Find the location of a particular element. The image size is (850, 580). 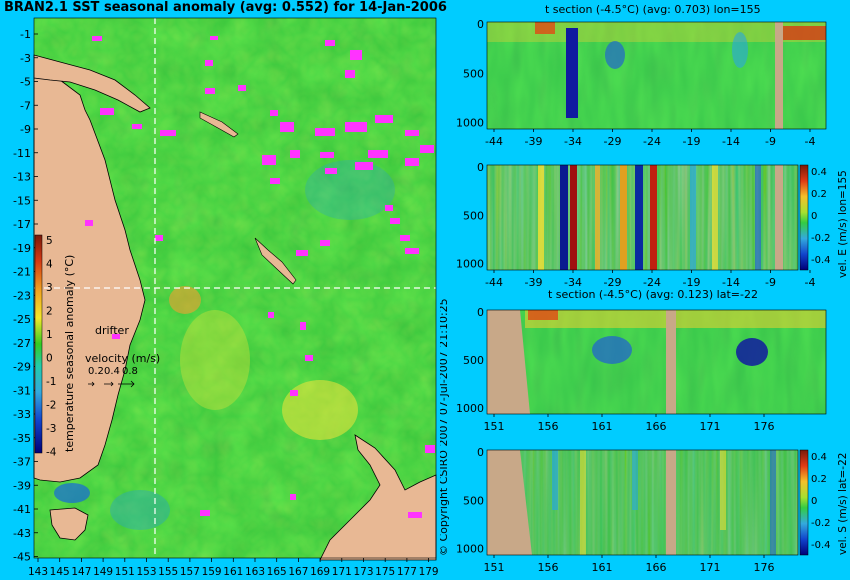

panel4-colorbar-tick-label: -0.4 is located at coordinates (821, 545).